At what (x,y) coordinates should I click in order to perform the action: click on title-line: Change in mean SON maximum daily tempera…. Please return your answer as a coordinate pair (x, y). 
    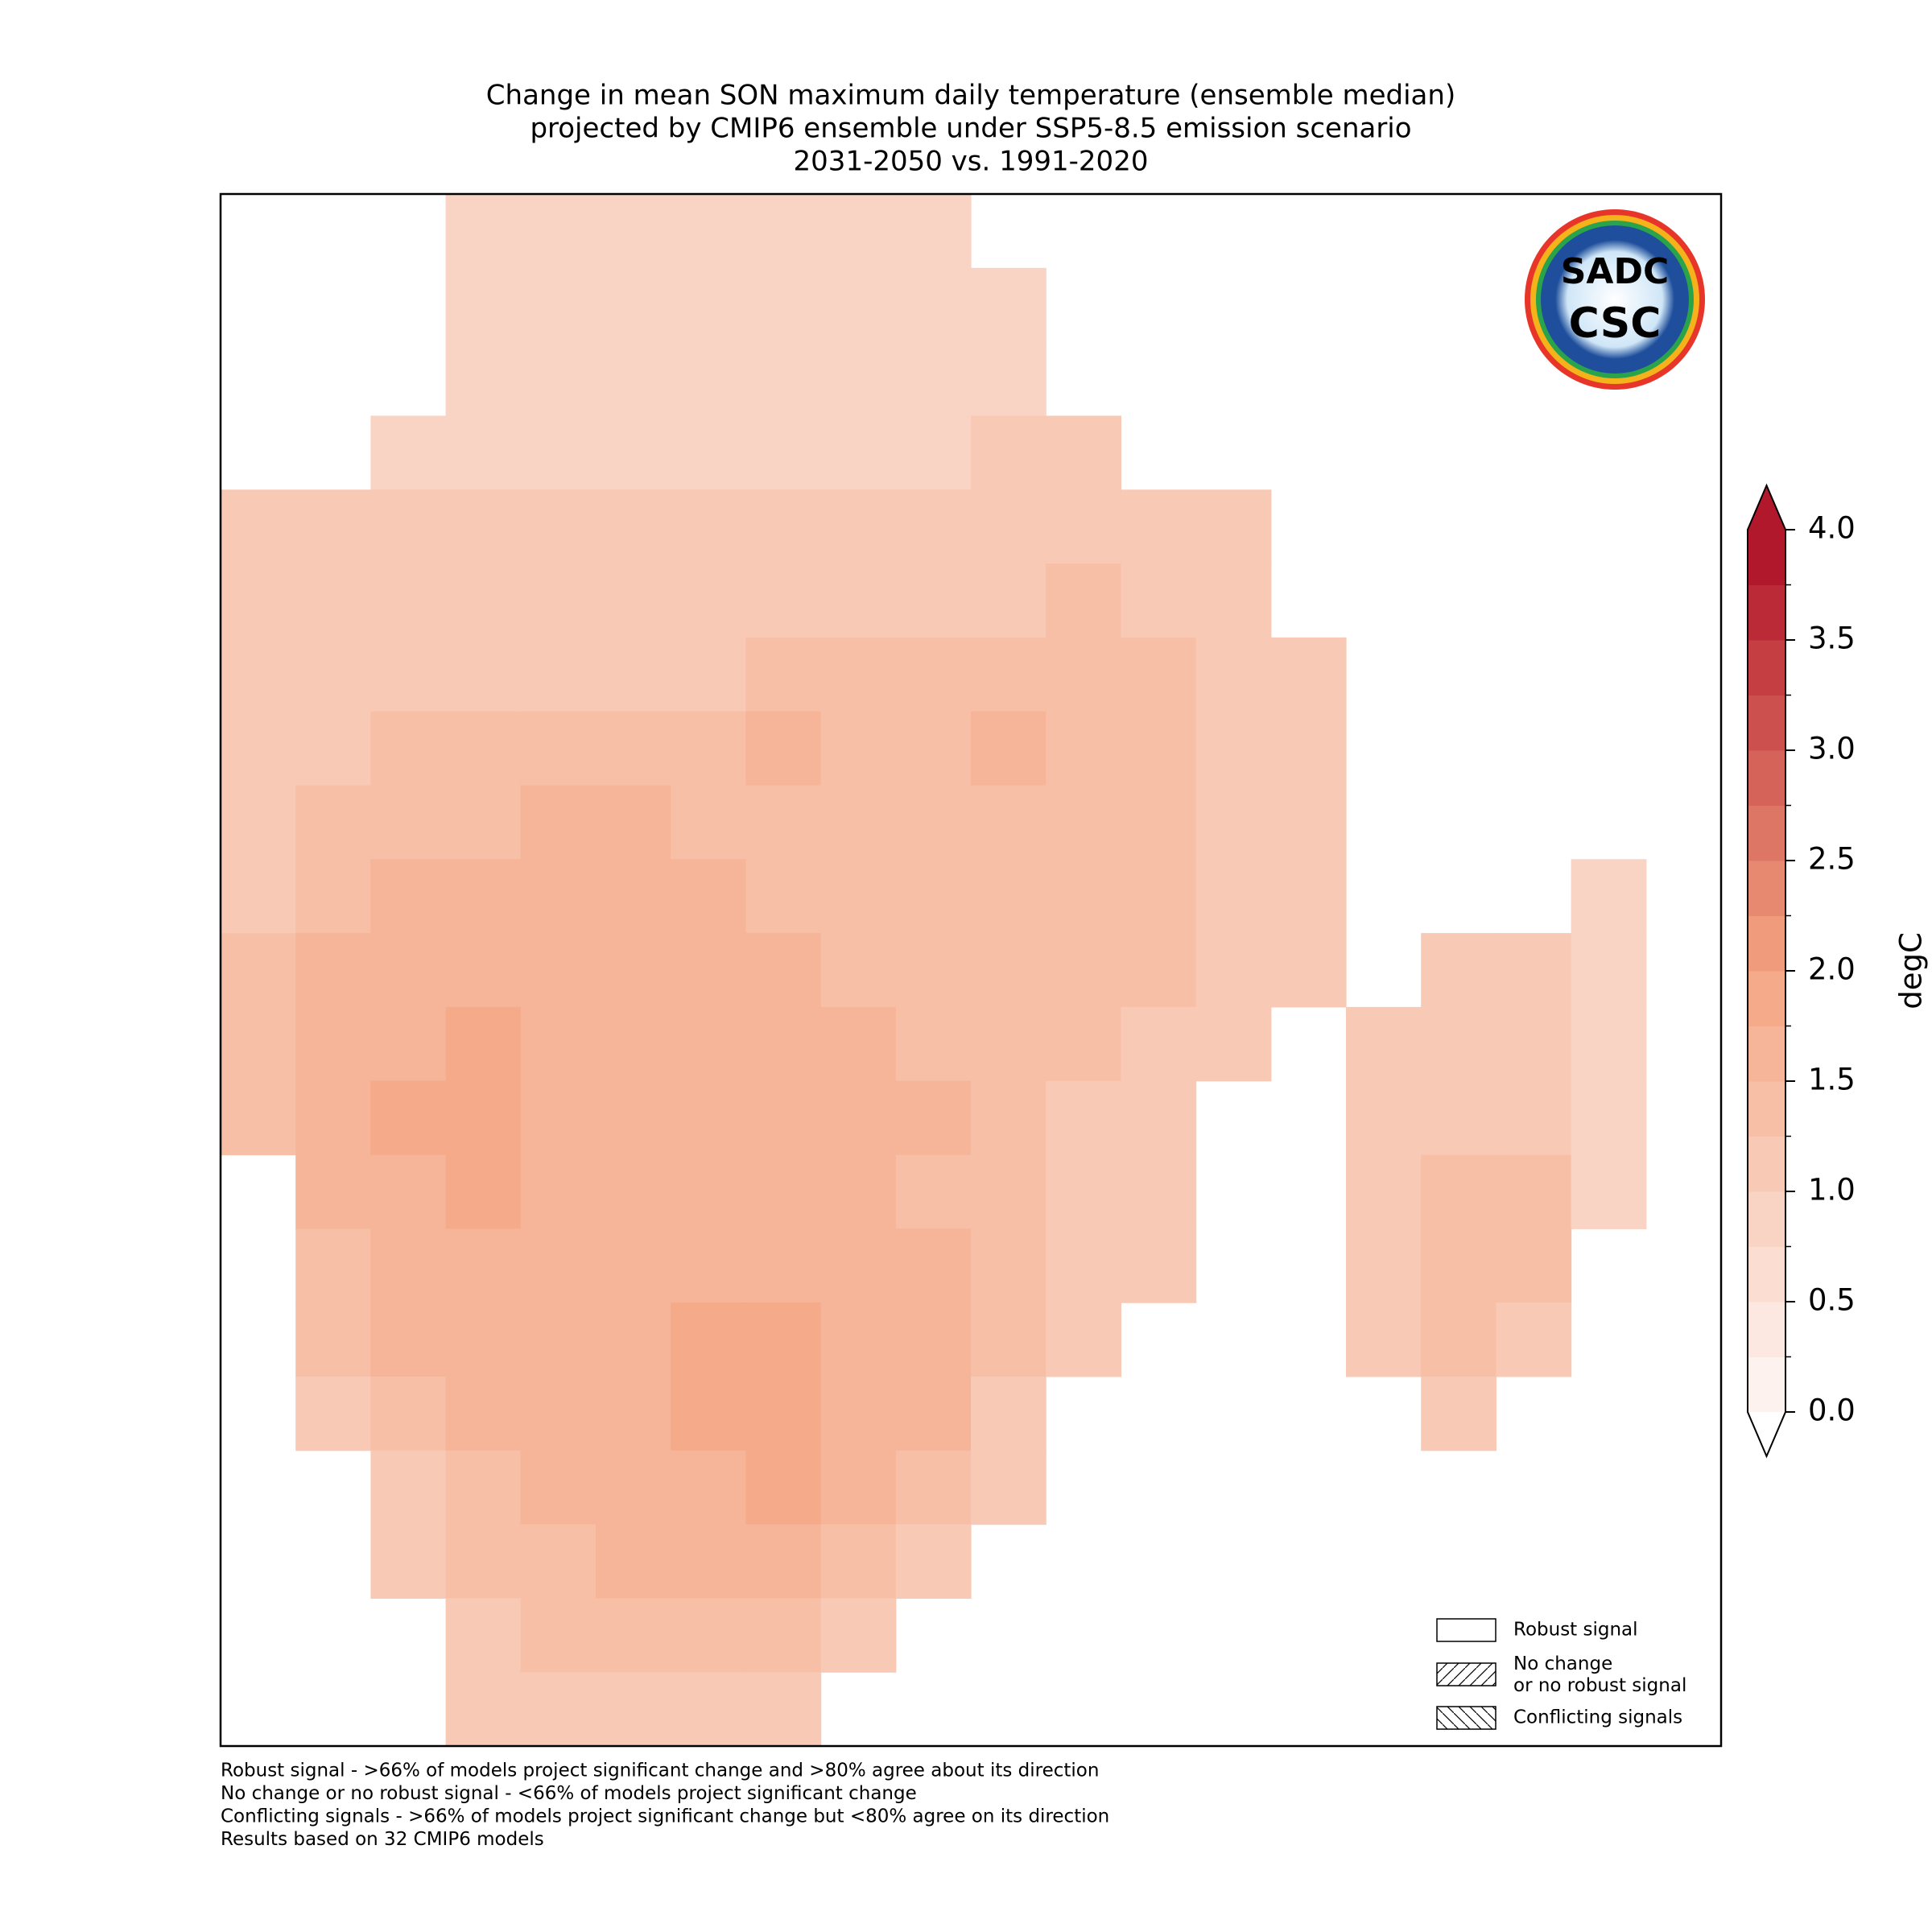
    Looking at the image, I should click on (970, 96).